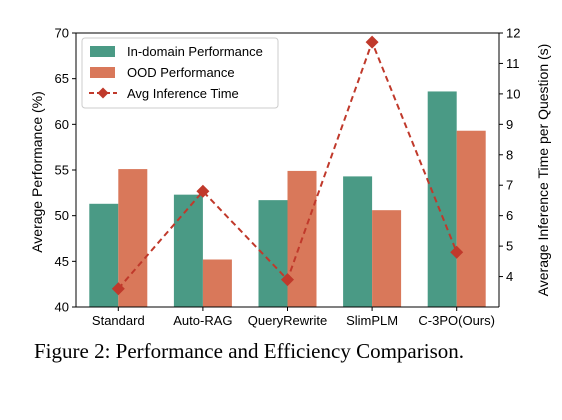  Describe the element at coordinates (509, 276) in the screenshot. I see `right-tick-label-4: 4` at that location.